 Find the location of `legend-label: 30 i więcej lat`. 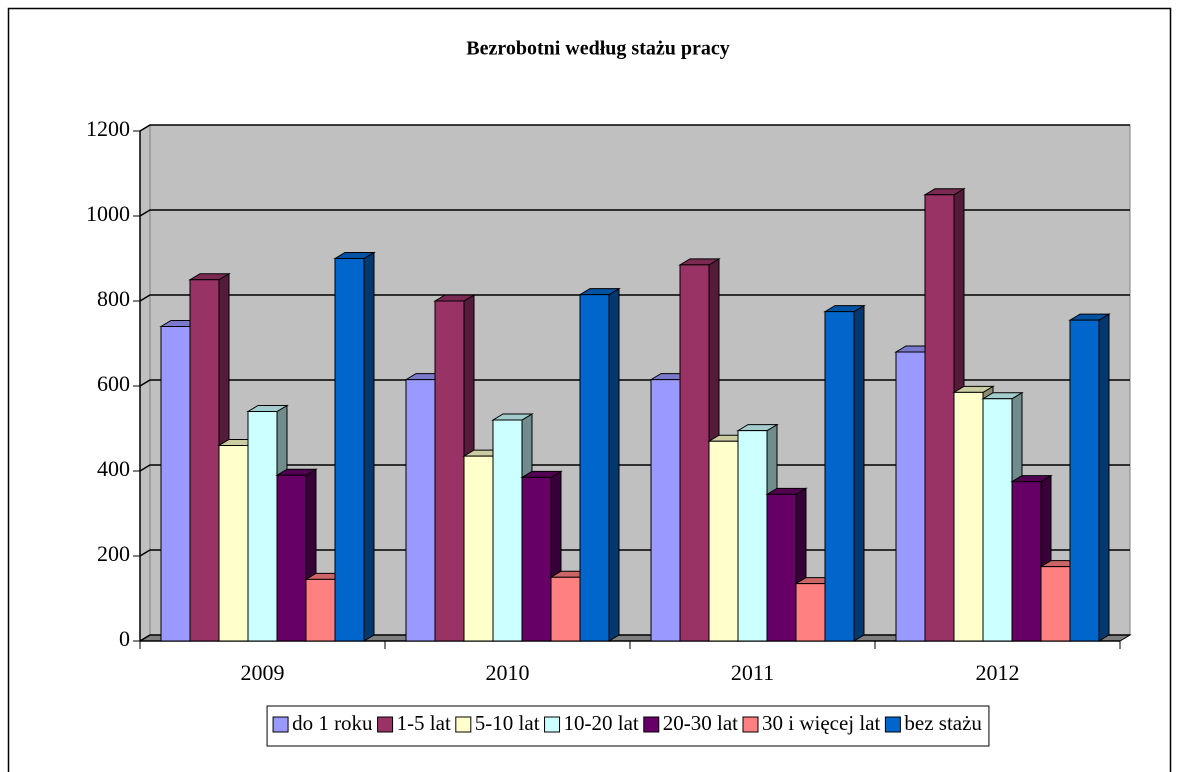

legend-label: 30 i więcej lat is located at coordinates (821, 723).